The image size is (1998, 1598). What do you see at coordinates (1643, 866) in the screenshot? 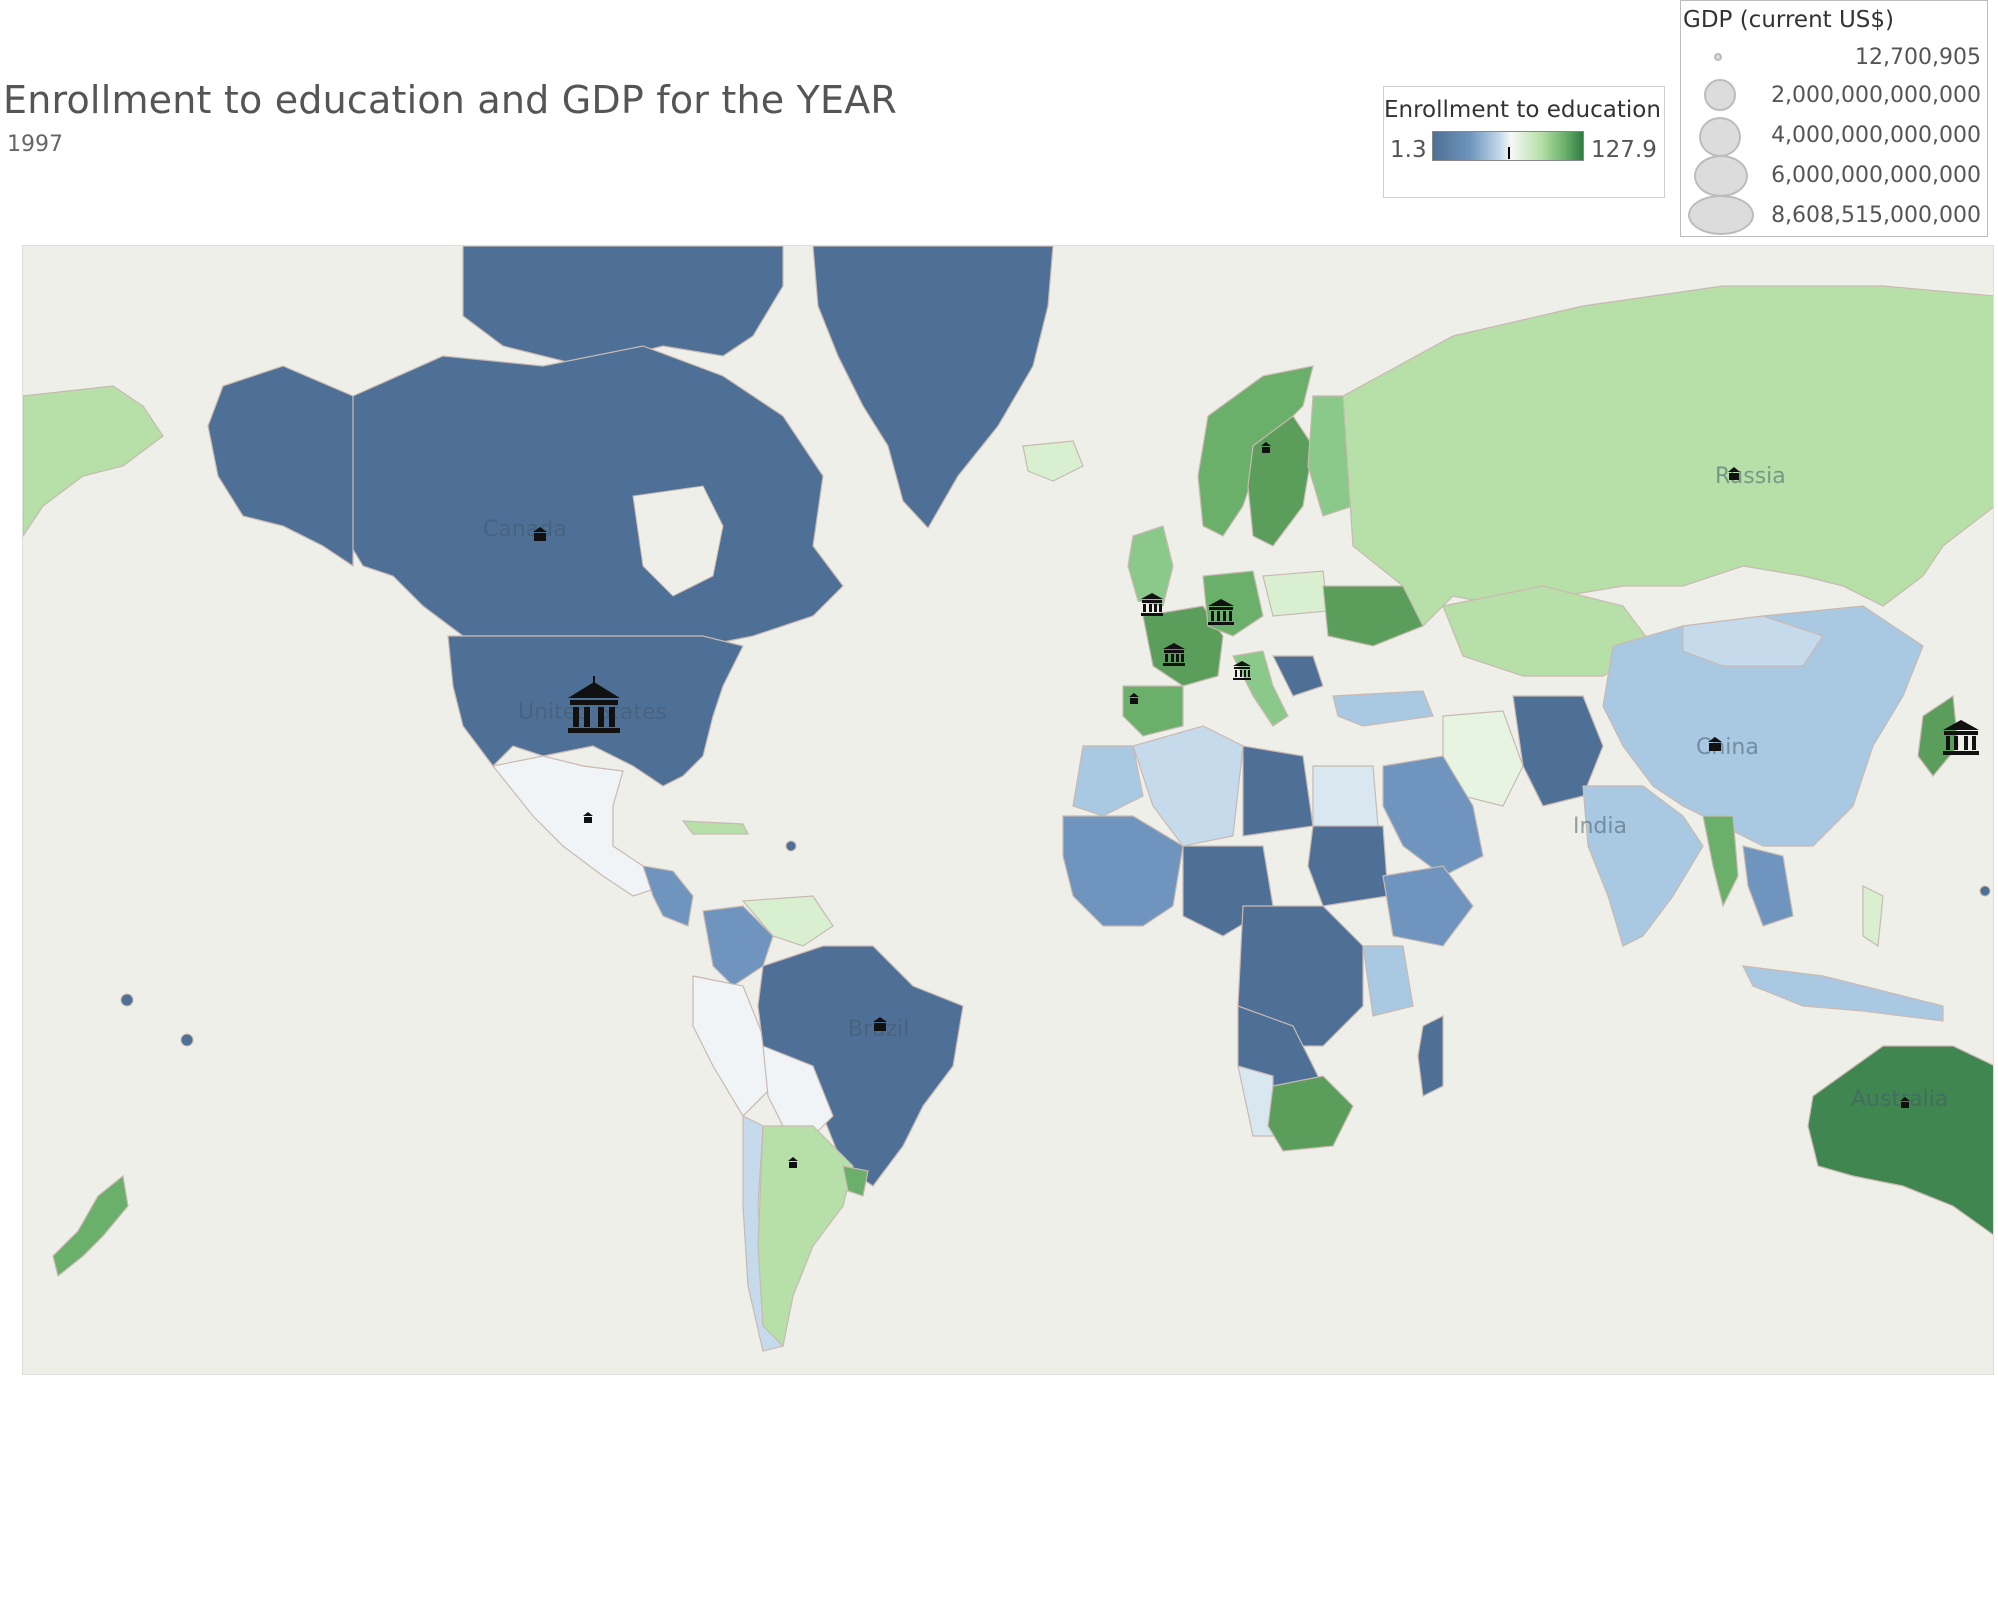
I see `country-india` at bounding box center [1643, 866].